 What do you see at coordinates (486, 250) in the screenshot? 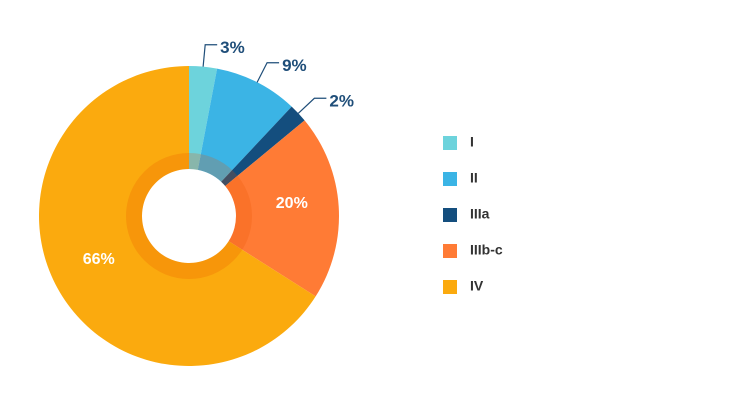
I see `legend-label: IIIb-c` at bounding box center [486, 250].